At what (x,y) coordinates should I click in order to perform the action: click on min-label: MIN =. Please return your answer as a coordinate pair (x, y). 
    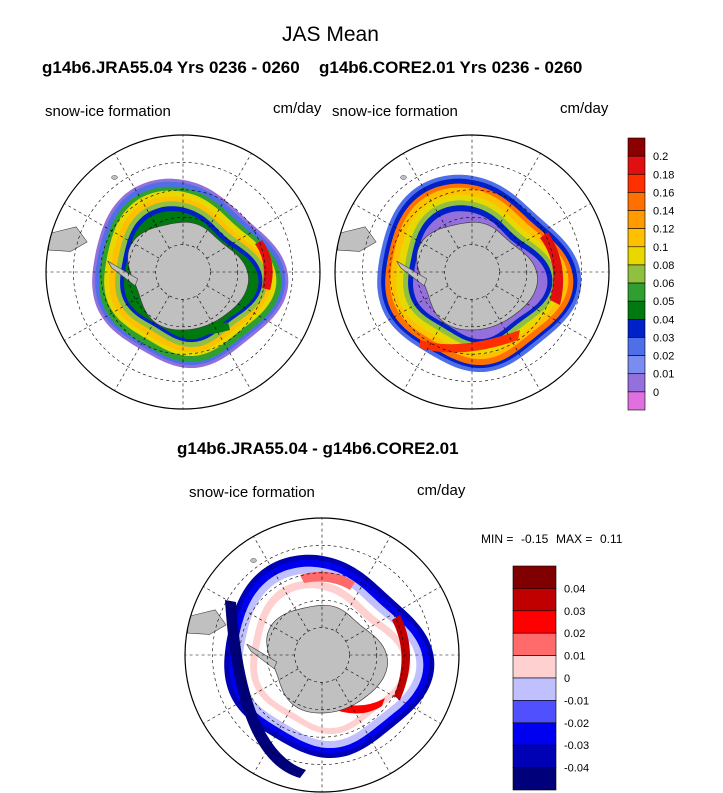
    Looking at the image, I should click on (497, 539).